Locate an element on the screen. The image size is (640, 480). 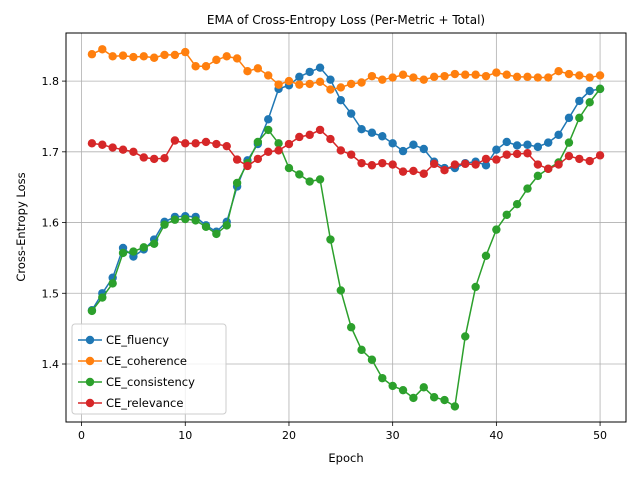
x-axis-label: Epoch is located at coordinates (345, 458).